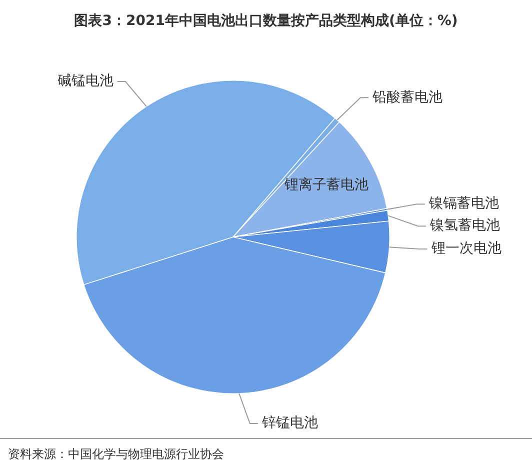 This screenshot has height=473, width=532. What do you see at coordinates (266, 21) in the screenshot?
I see `chart-title: 图表3：2021年中国电池出口数量按产品类型构成(单位：%)` at bounding box center [266, 21].